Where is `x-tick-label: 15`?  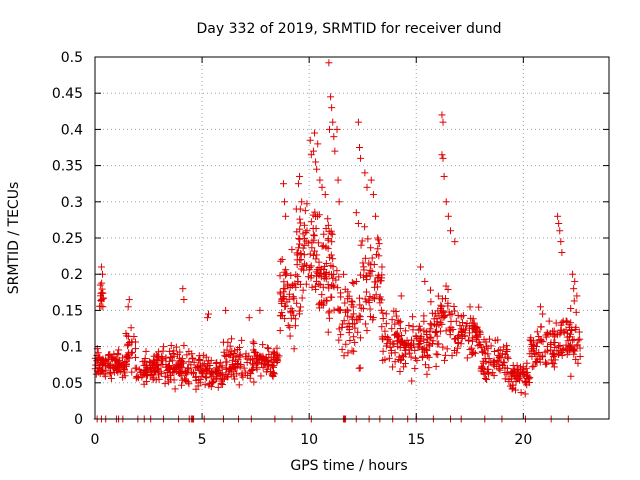 x-tick-label: 15 is located at coordinates (416, 440).